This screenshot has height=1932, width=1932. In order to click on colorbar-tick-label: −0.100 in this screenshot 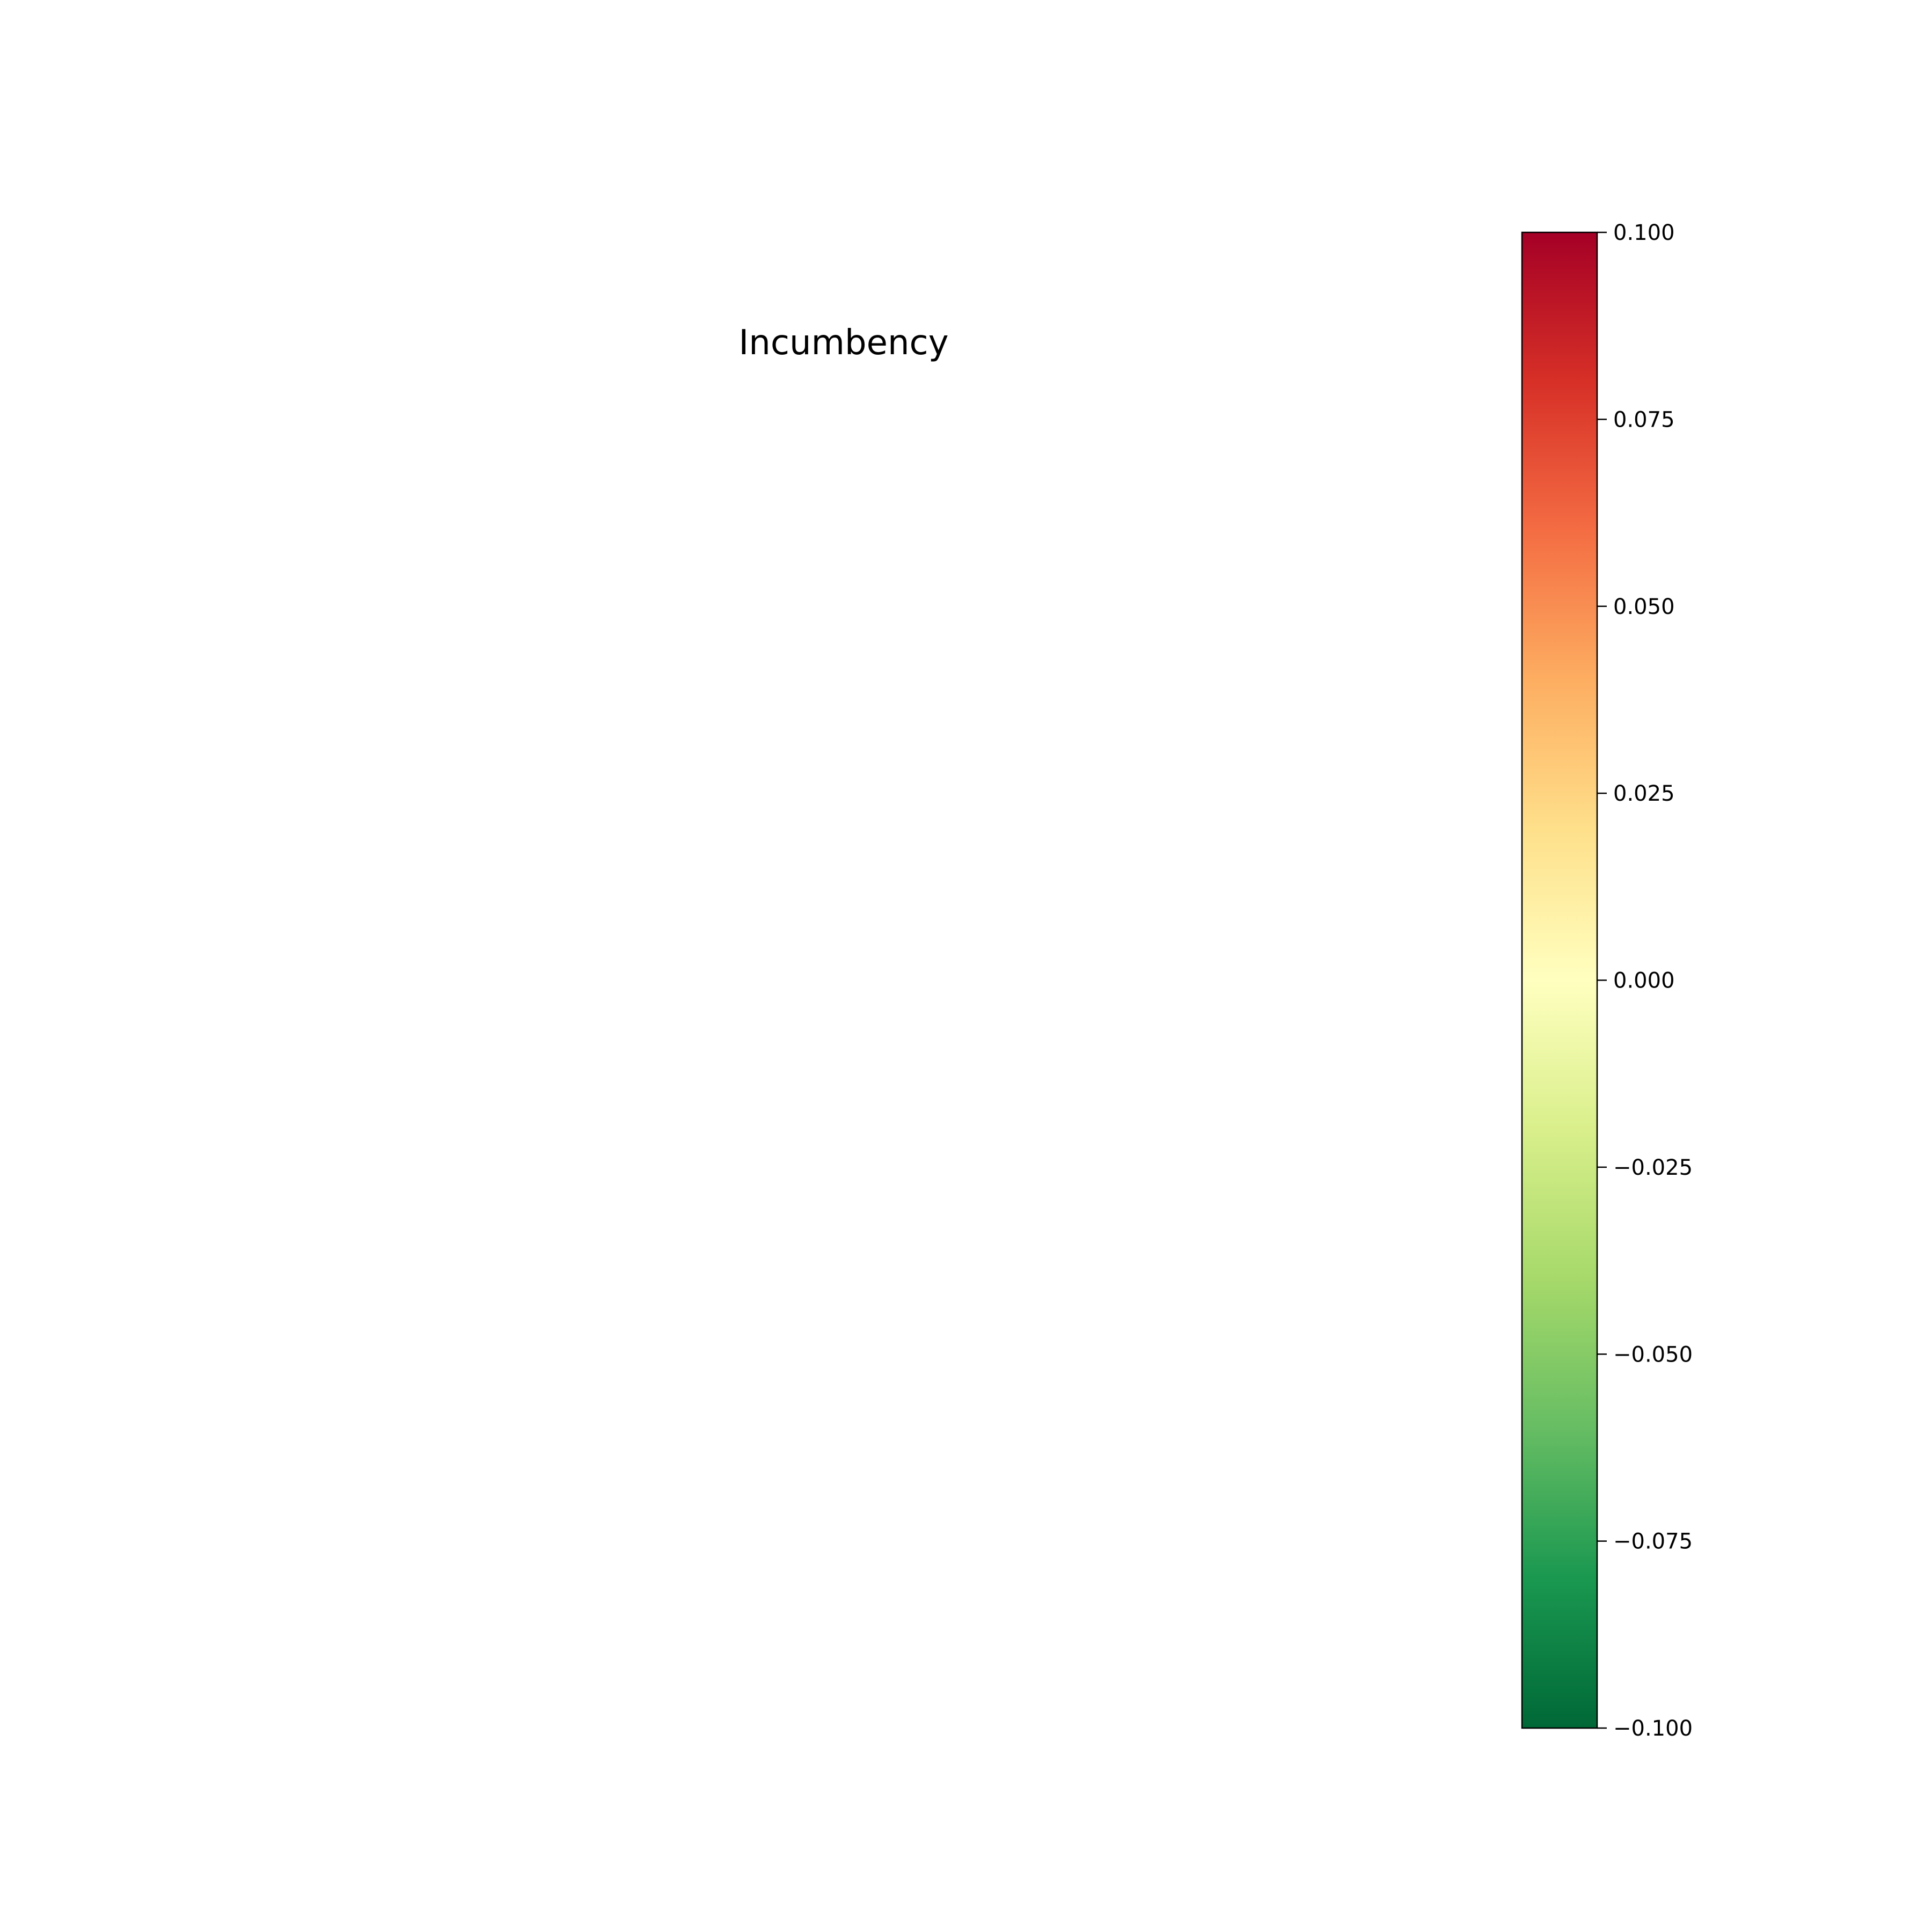, I will do `click(1653, 1728)`.